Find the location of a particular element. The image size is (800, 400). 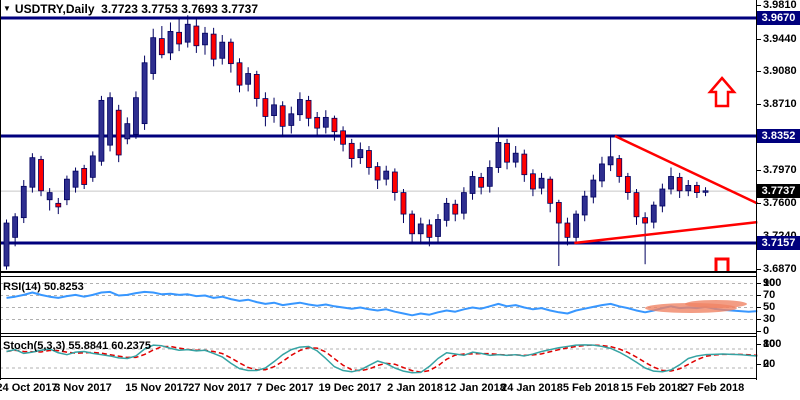

trendline-descending-resistance is located at coordinates (686, 169).